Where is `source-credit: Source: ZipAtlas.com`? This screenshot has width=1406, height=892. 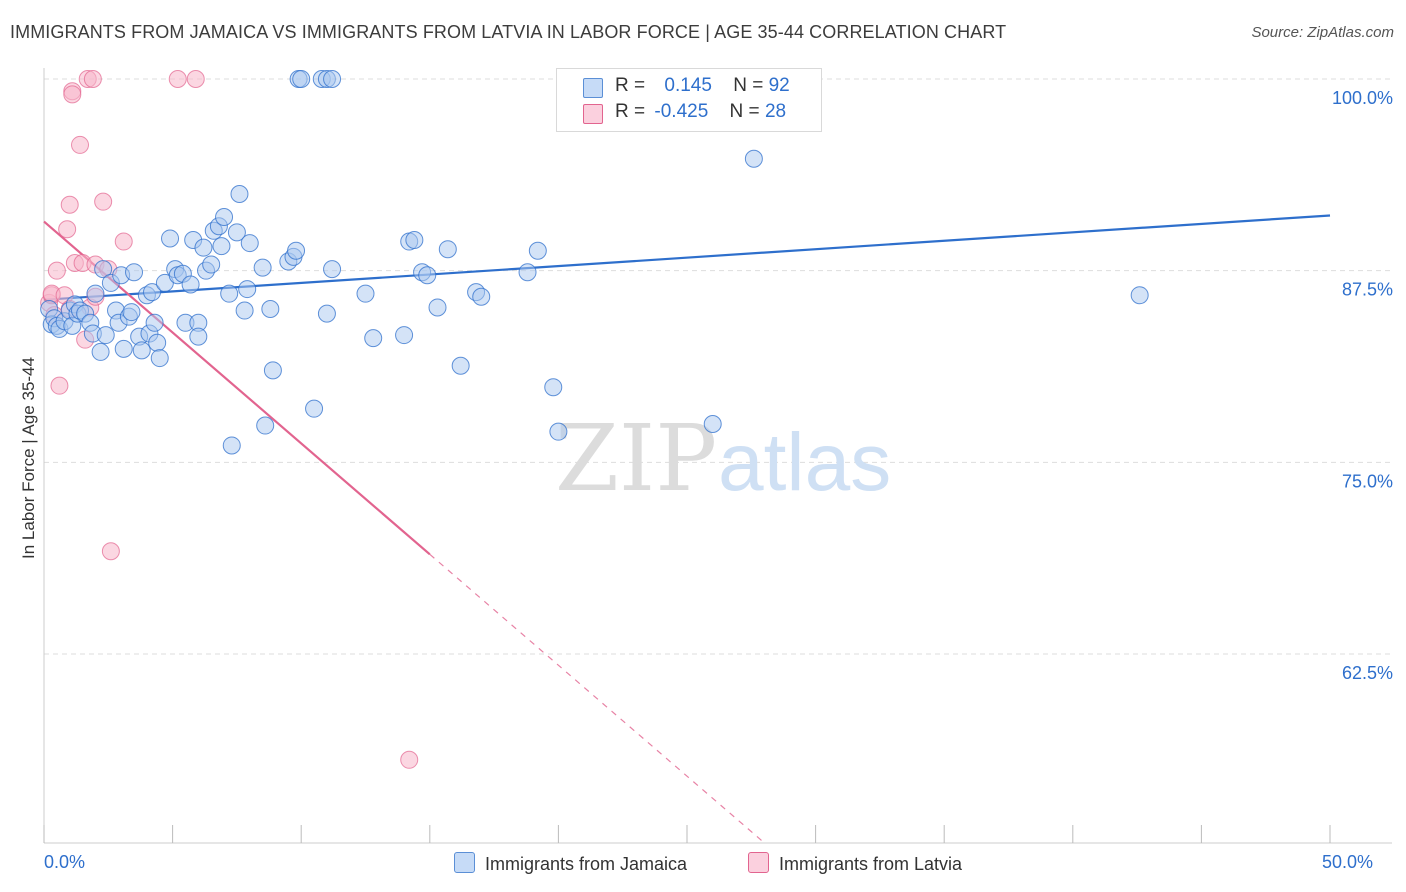 source-credit: Source: ZipAtlas.com is located at coordinates (1322, 32).